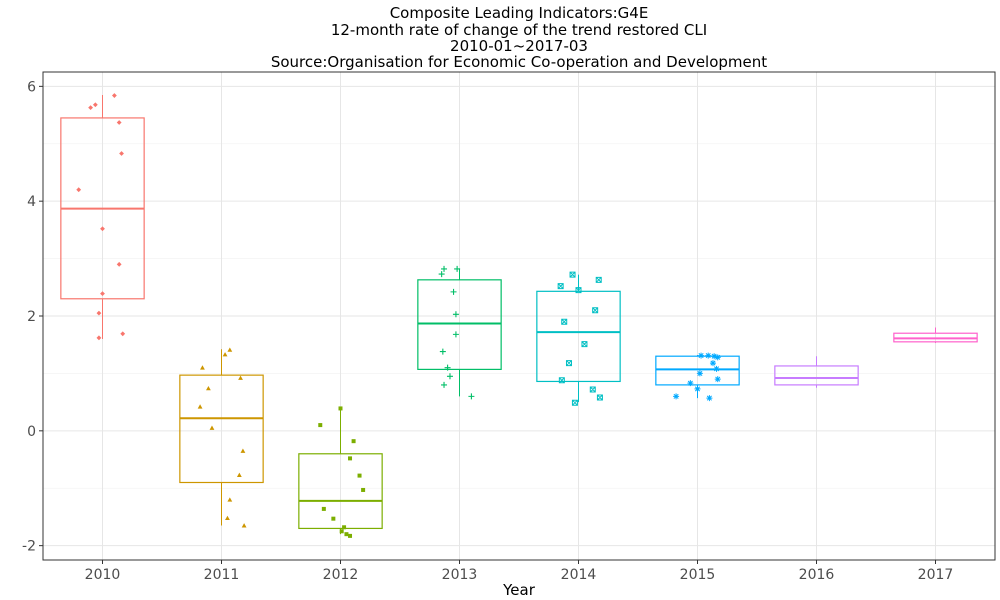  I want to click on box-2017, so click(935, 335).